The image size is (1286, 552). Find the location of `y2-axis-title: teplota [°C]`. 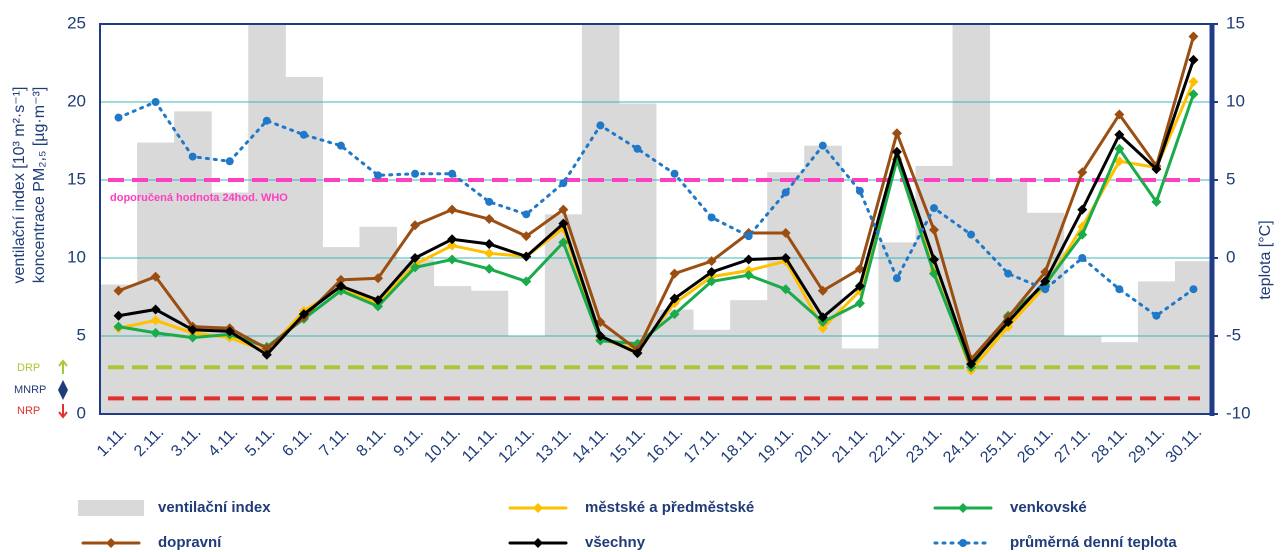

y2-axis-title: teplota [°C] is located at coordinates (1265, 259).